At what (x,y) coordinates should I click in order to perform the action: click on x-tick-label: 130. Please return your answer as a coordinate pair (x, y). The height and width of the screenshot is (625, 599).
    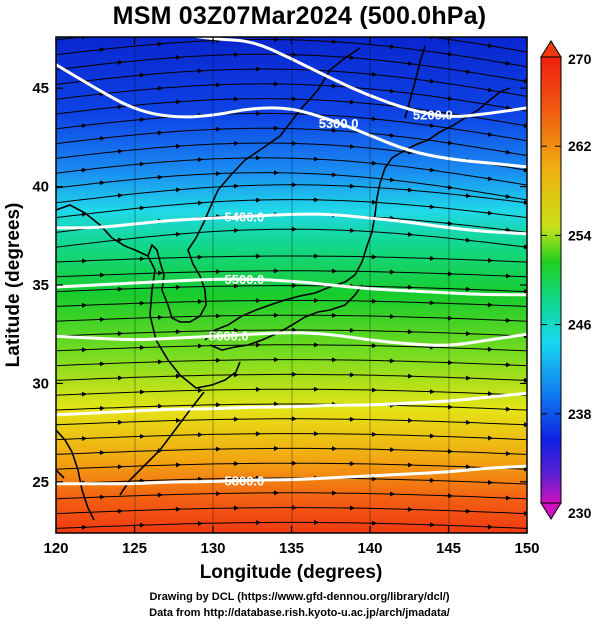
    Looking at the image, I should click on (212, 548).